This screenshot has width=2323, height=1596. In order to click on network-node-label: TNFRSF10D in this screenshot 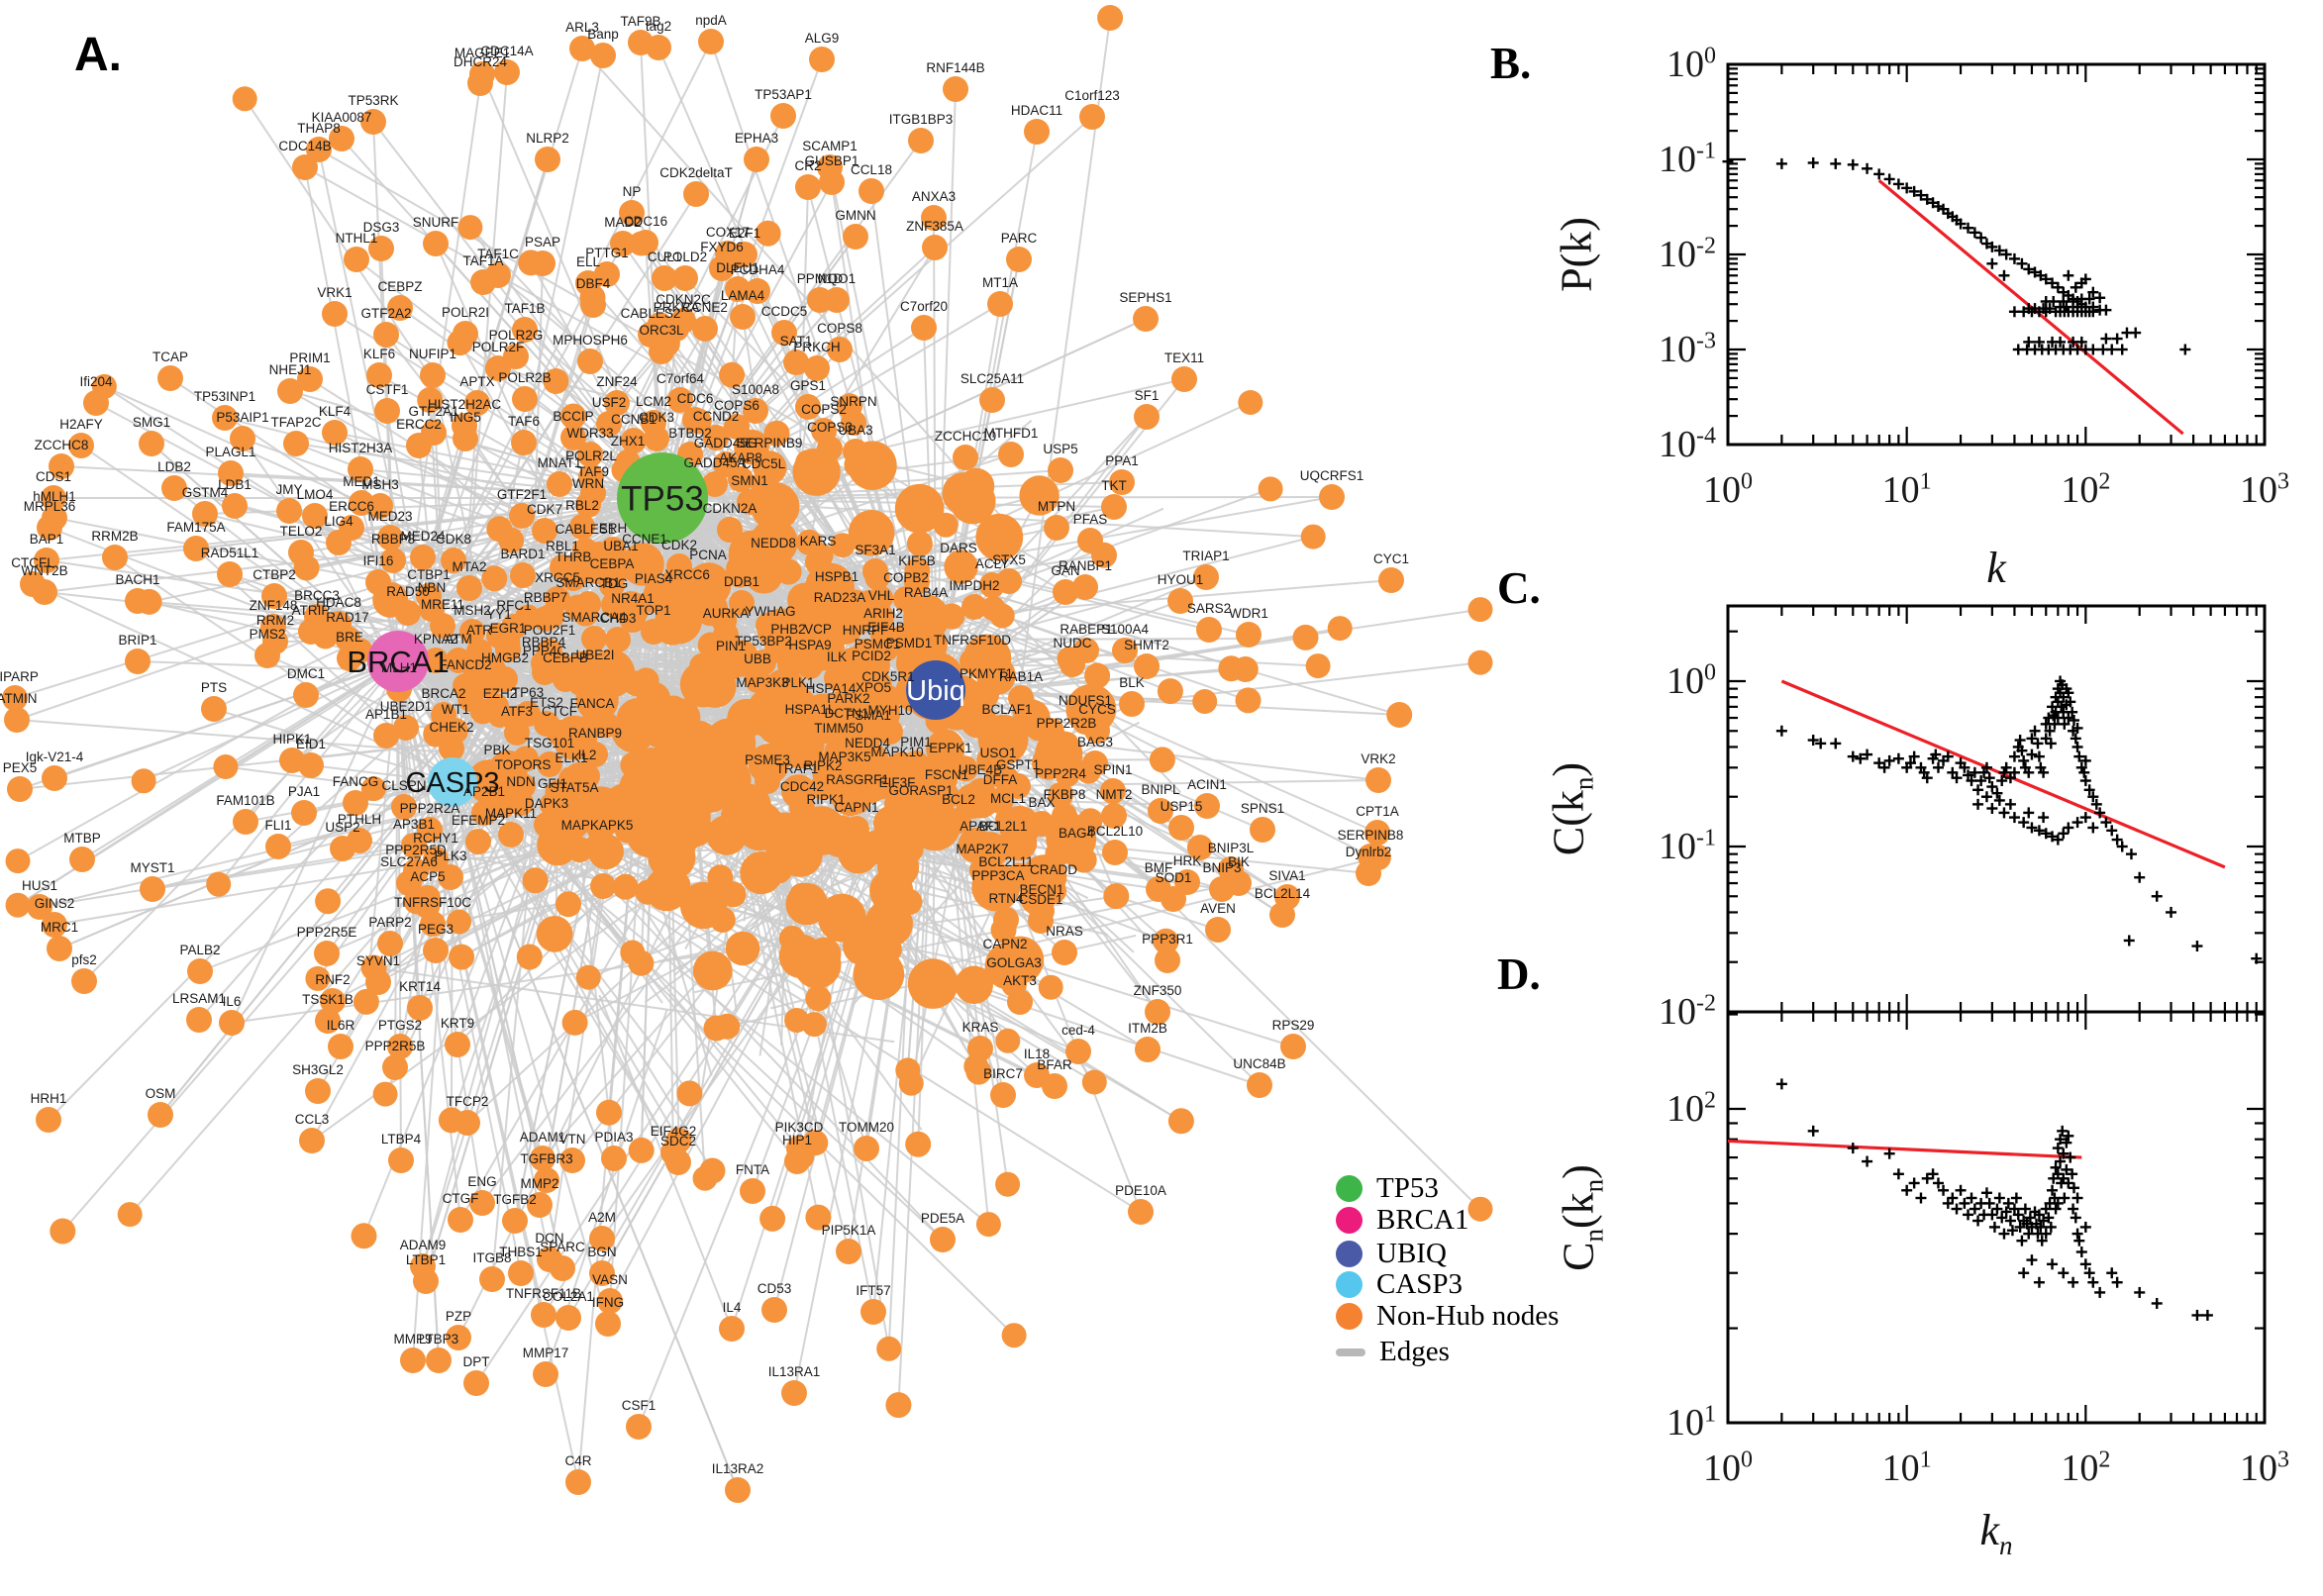, I will do `click(972, 640)`.